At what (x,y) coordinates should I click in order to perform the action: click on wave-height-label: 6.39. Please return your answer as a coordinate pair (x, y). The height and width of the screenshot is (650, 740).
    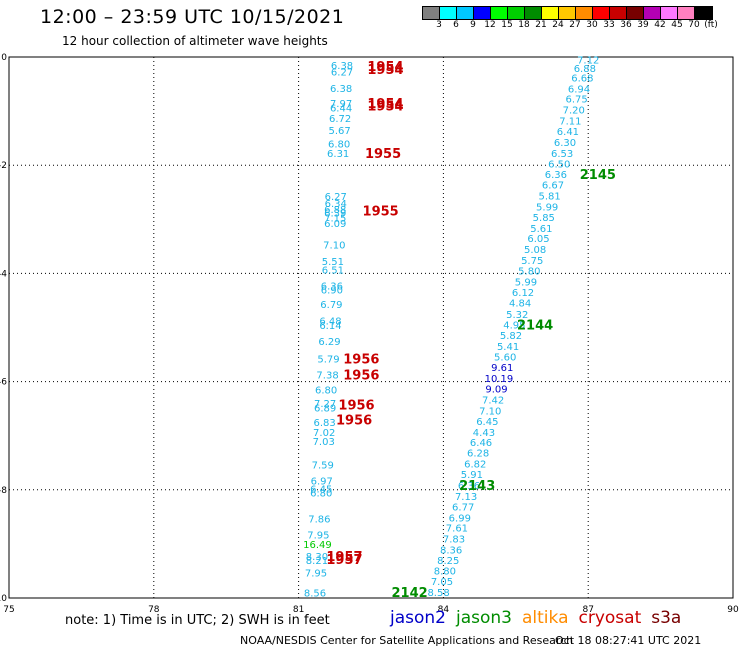
    Looking at the image, I should click on (335, 213).